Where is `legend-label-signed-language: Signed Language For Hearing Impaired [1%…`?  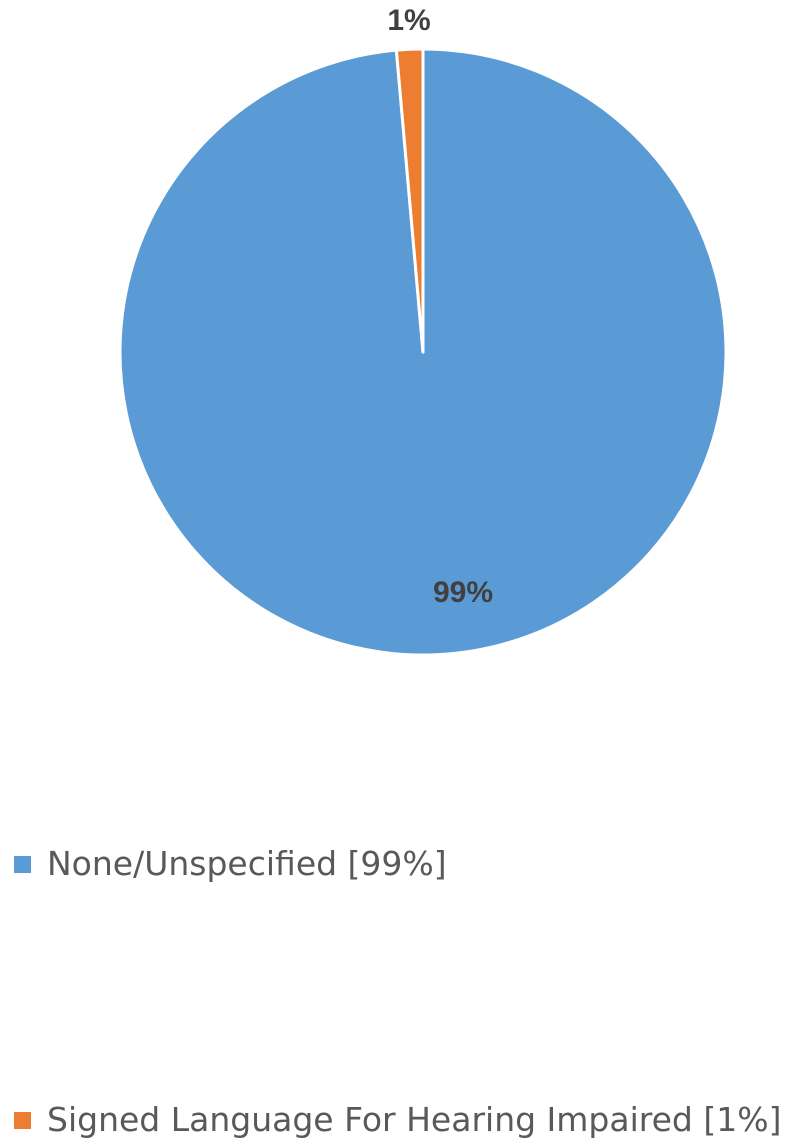 legend-label-signed-language: Signed Language For Hearing Impaired [1%… is located at coordinates (414, 1119).